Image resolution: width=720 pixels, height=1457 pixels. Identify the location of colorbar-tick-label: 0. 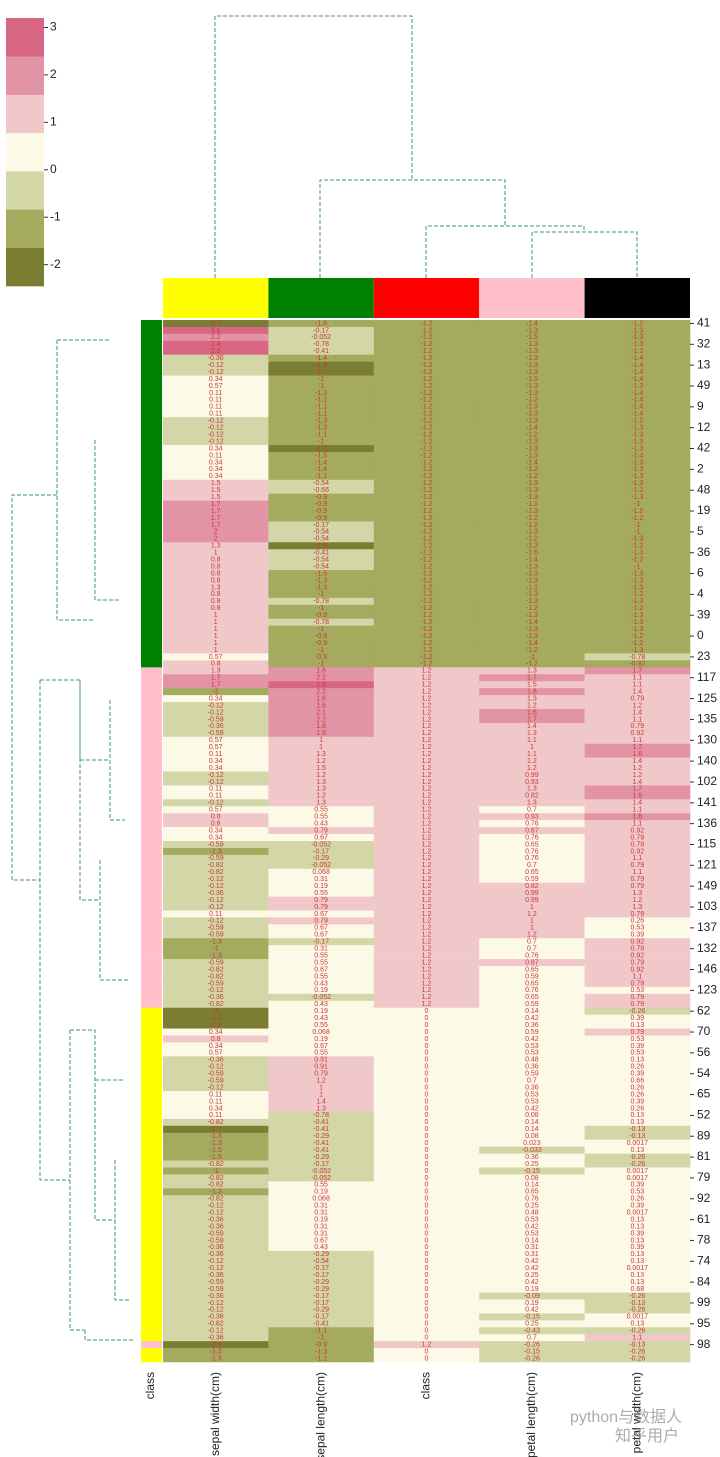
(53, 169).